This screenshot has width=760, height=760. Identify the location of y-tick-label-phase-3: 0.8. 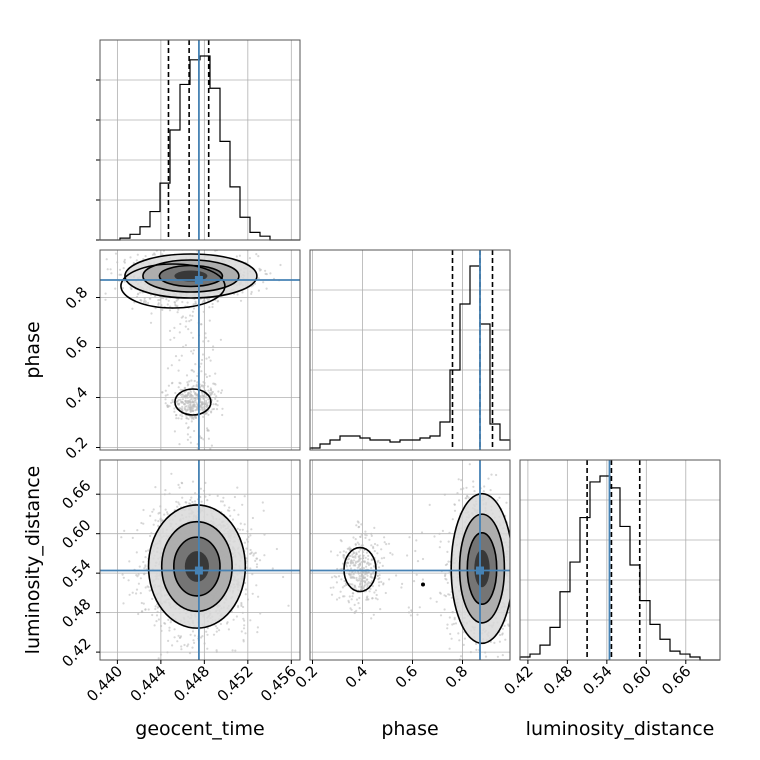
(77, 298).